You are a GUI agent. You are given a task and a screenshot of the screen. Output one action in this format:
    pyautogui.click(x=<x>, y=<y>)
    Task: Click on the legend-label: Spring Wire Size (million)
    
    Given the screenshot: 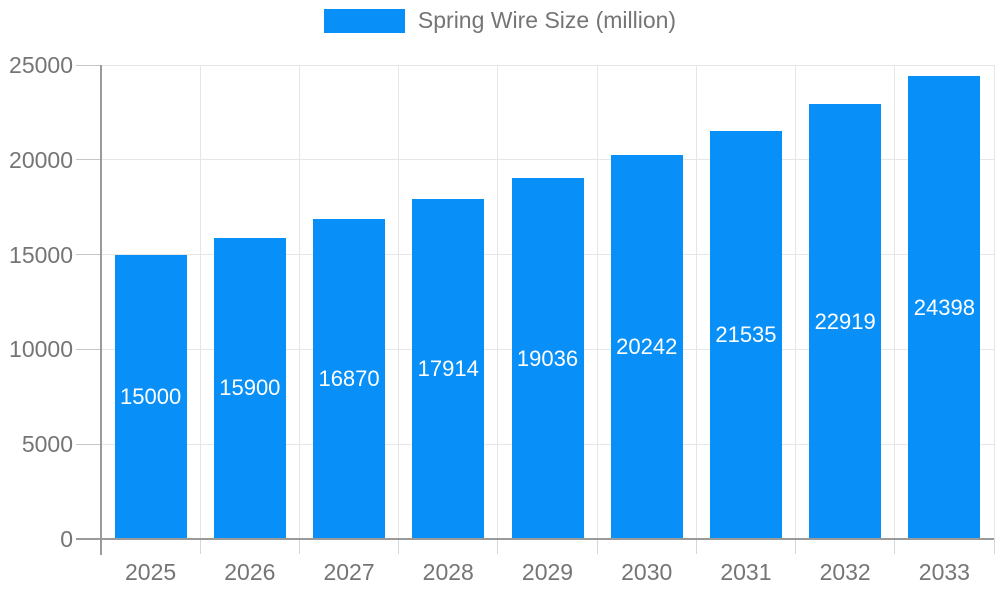 What is the action you would take?
    pyautogui.click(x=547, y=20)
    